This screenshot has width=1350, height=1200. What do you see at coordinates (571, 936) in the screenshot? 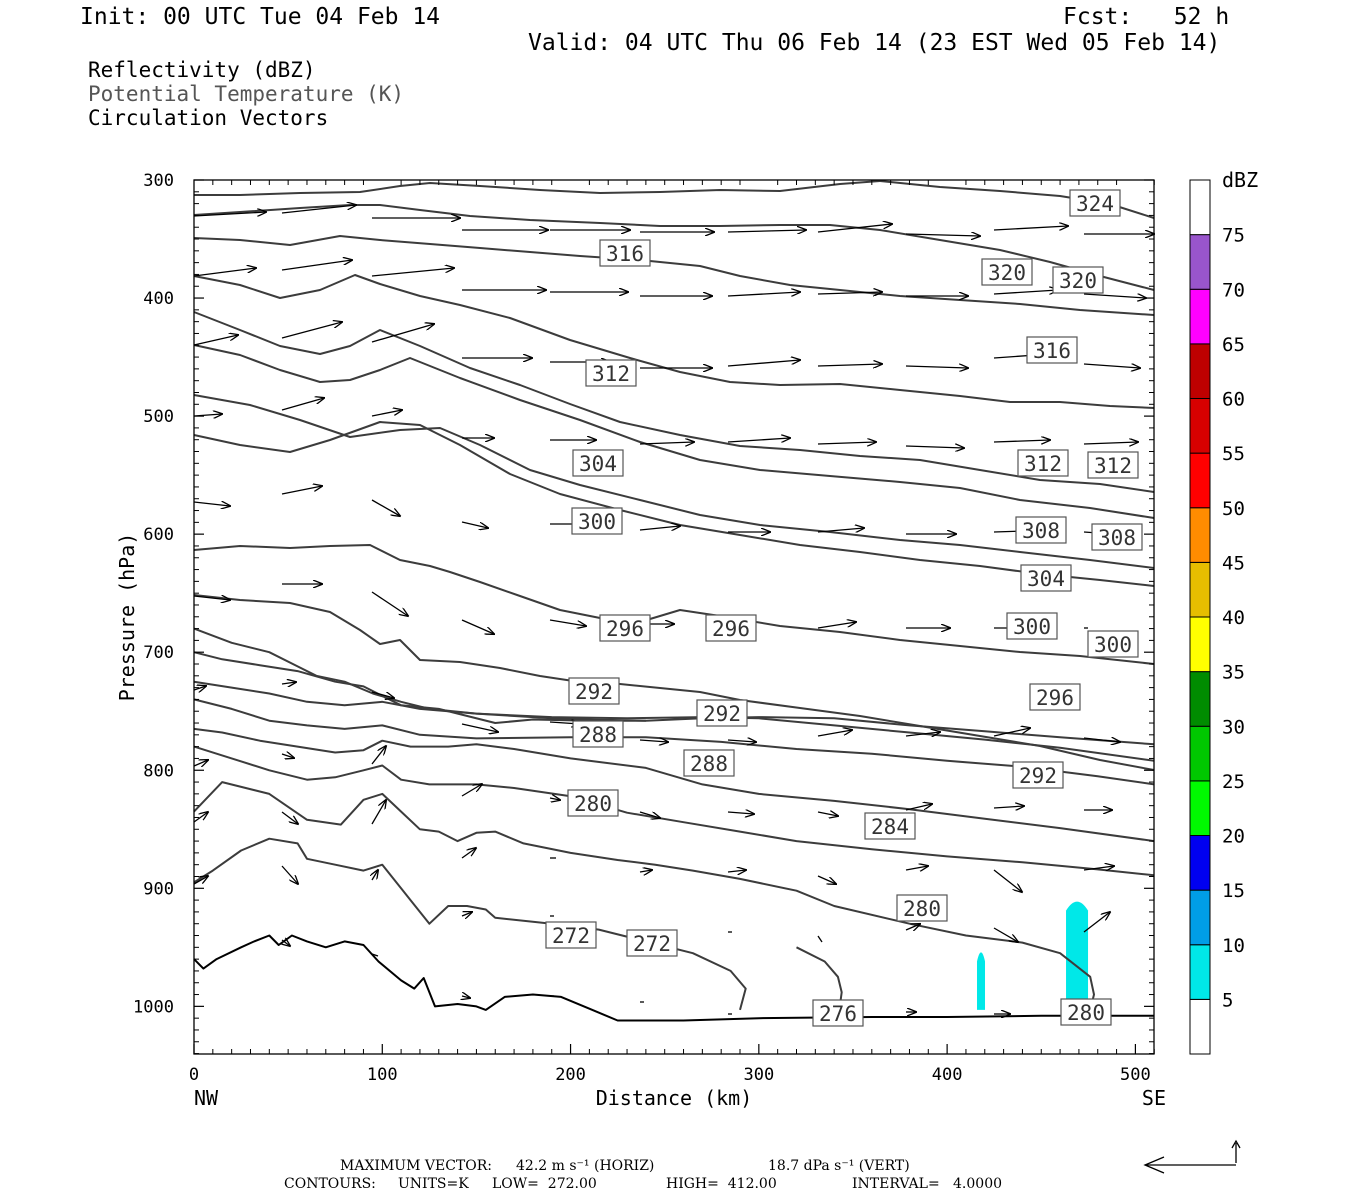
I see `contour-label: 272` at bounding box center [571, 936].